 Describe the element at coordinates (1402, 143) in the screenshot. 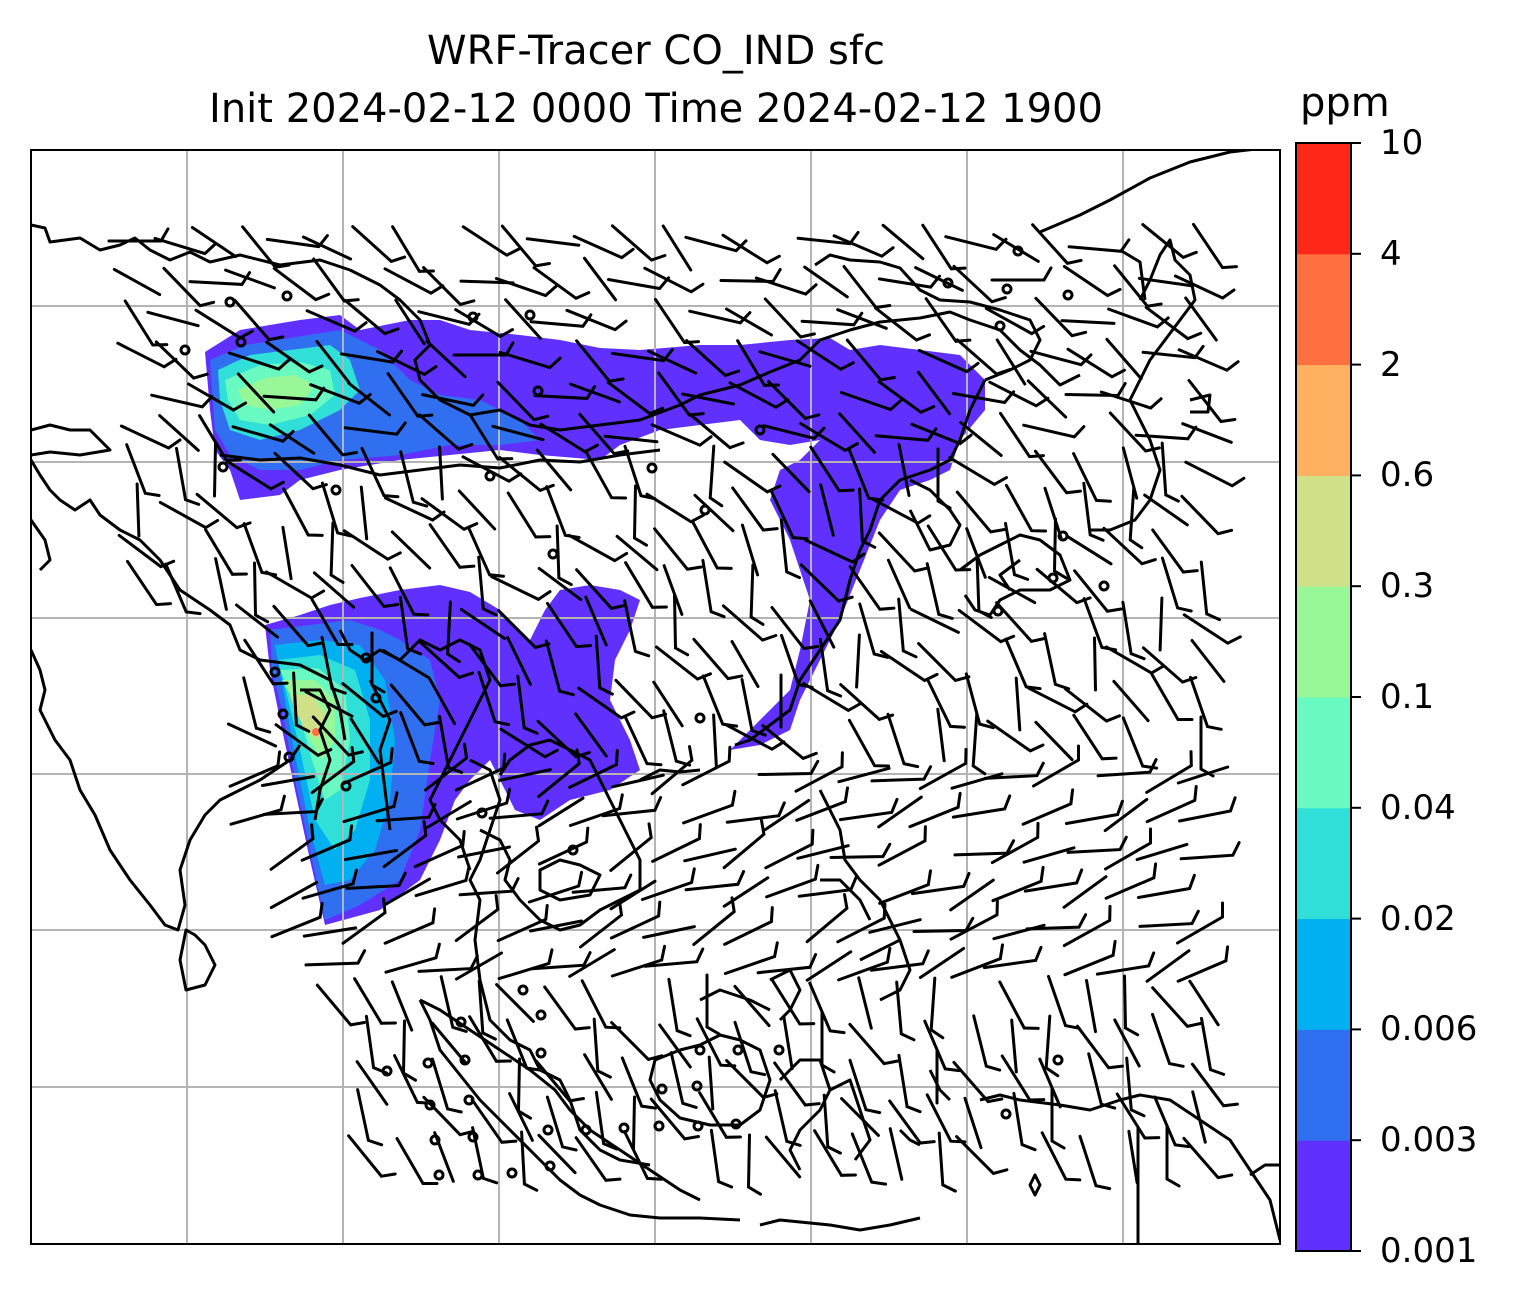

I see `colorbar-tick-label: 10` at that location.